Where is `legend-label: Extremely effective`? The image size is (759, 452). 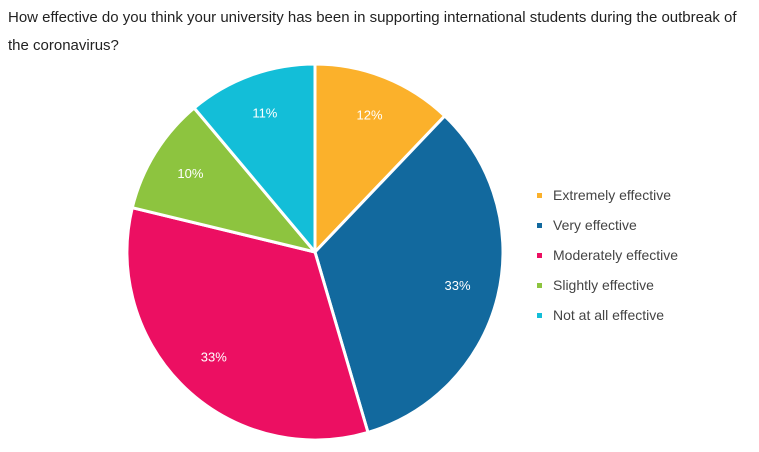 legend-label: Extremely effective is located at coordinates (612, 195).